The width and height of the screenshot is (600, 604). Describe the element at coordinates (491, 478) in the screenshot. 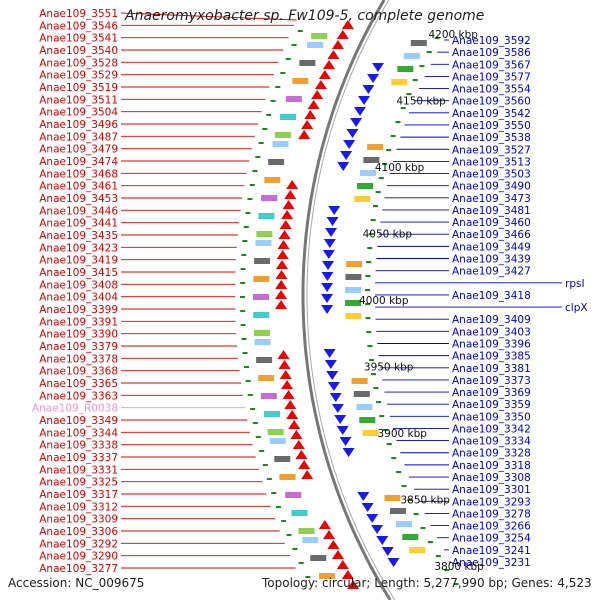

I see `right-gene-label: Anae109_3308` at that location.